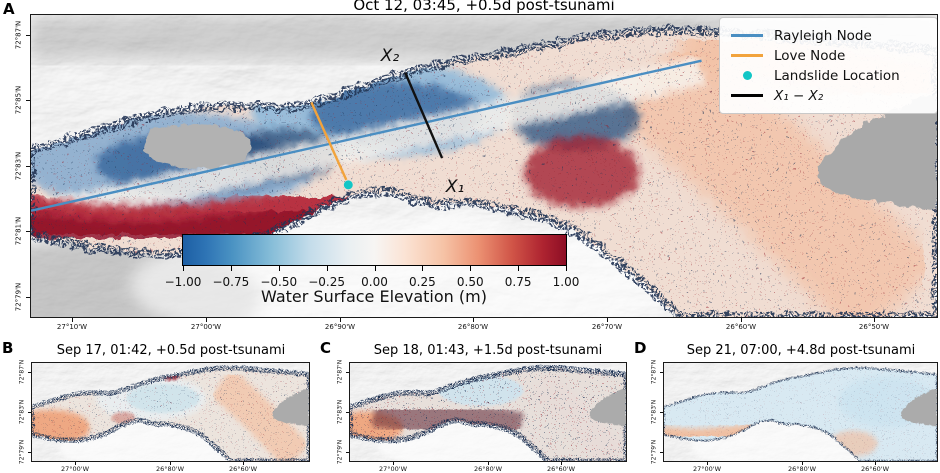 The width and height of the screenshot is (940, 473). Describe the element at coordinates (9, 9) in the screenshot. I see `panel-a-letter: A` at that location.